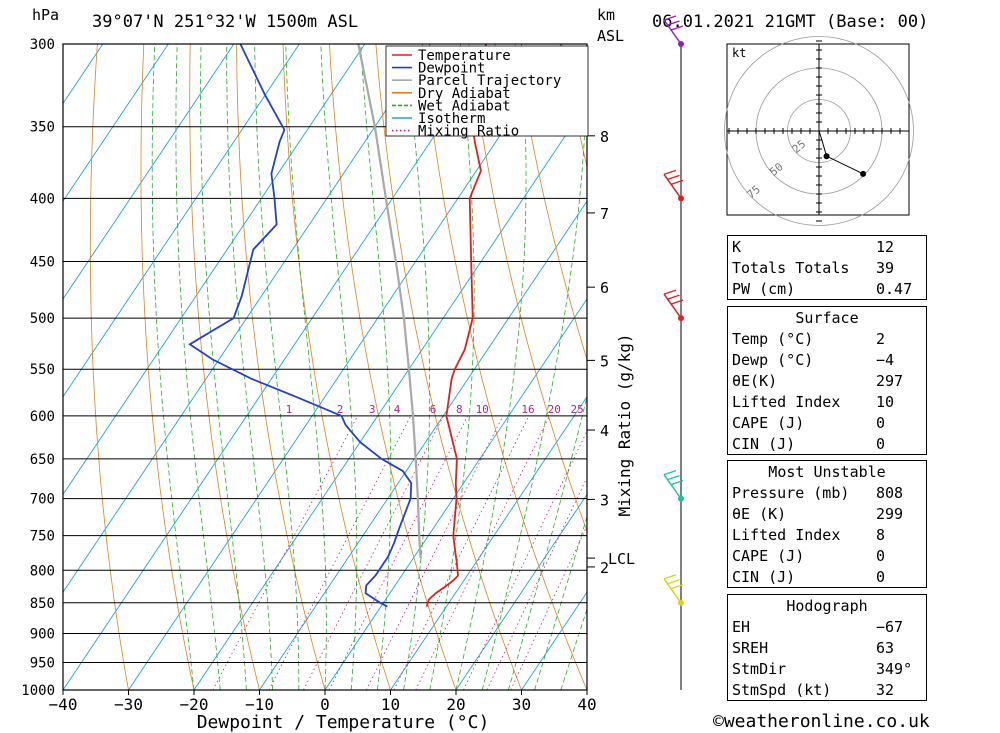  Describe the element at coordinates (225, 22) in the screenshot. I see `location-title: 39°07'N 251°32'W 1500m ASL` at that location.